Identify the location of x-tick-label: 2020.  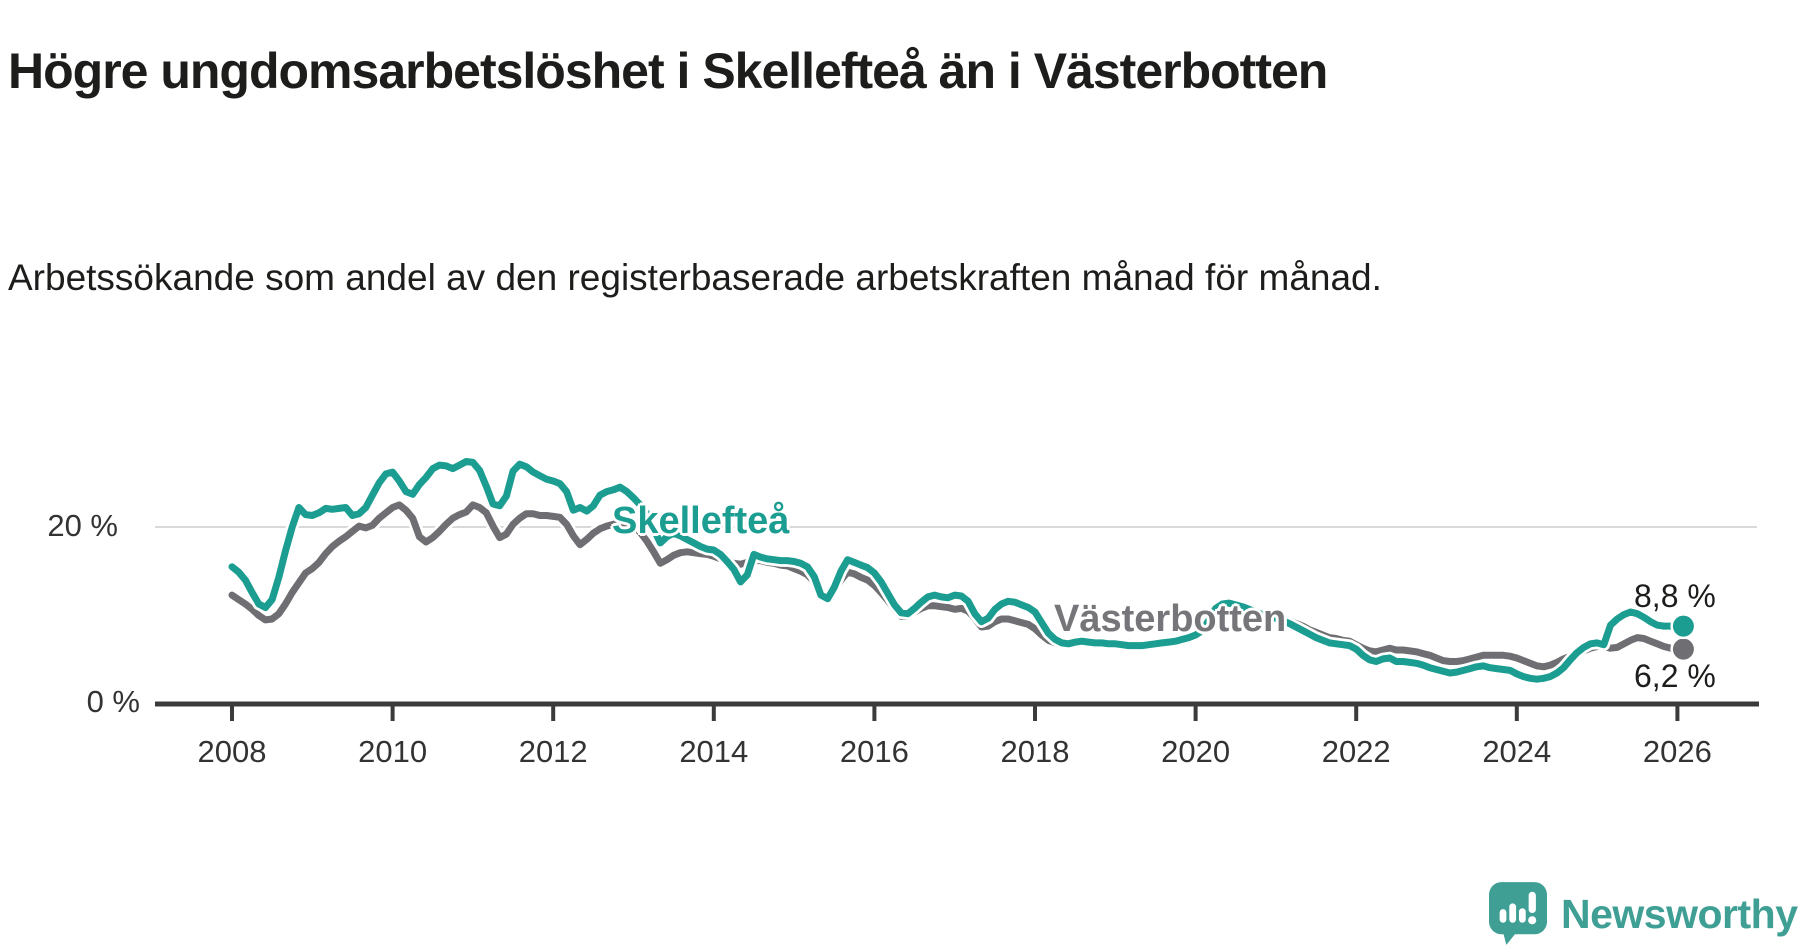
(1195, 751).